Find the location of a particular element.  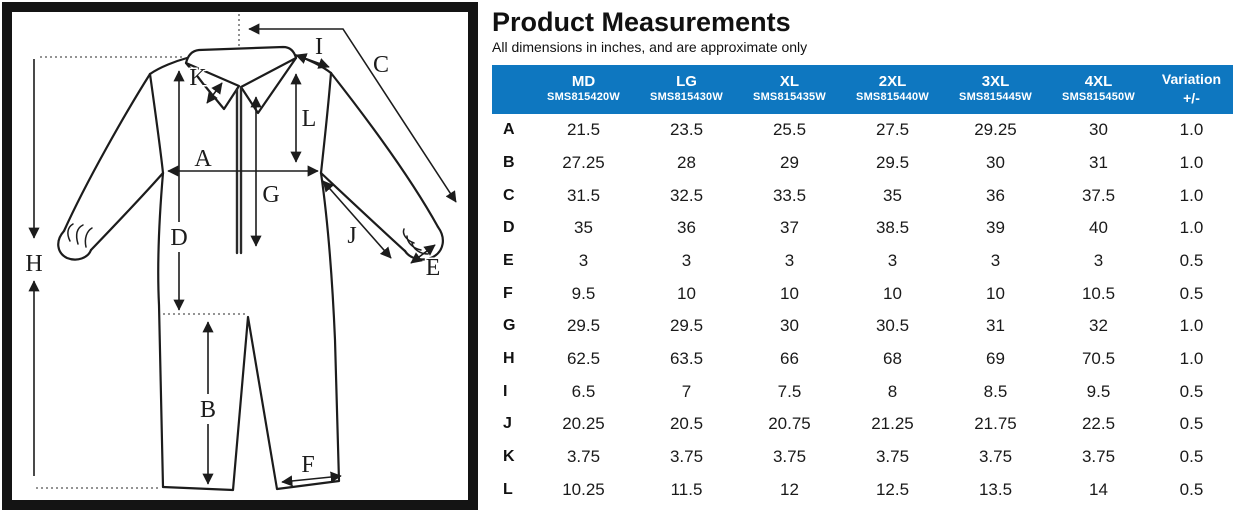

measurement-cell: 20.5 is located at coordinates (686, 424).